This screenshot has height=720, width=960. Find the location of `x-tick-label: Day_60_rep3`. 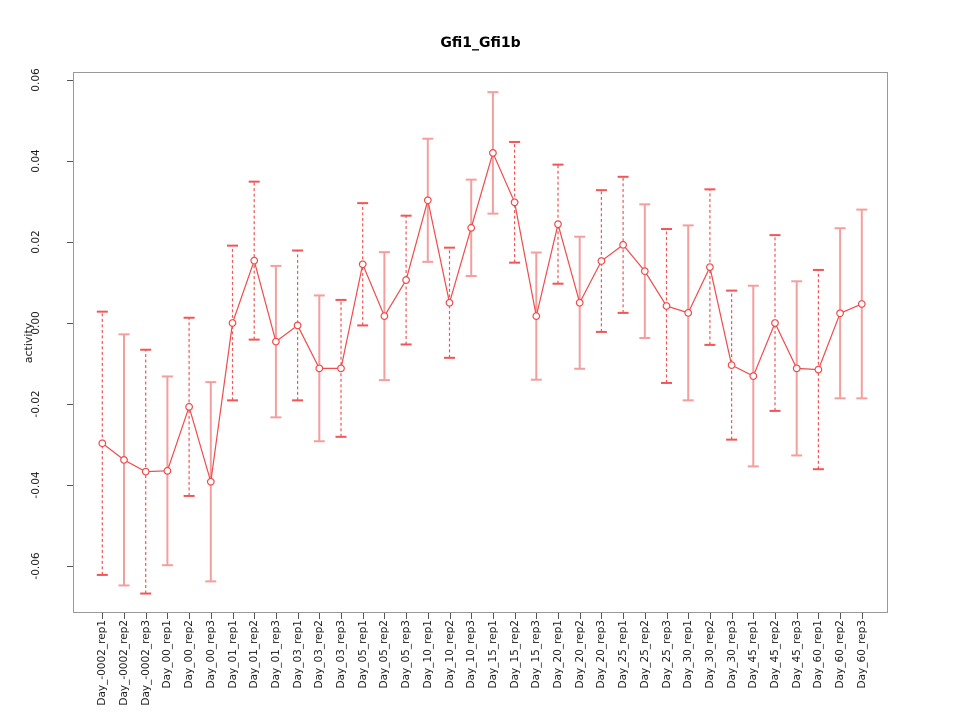

x-tick-label: Day_60_rep3 is located at coordinates (861, 654).